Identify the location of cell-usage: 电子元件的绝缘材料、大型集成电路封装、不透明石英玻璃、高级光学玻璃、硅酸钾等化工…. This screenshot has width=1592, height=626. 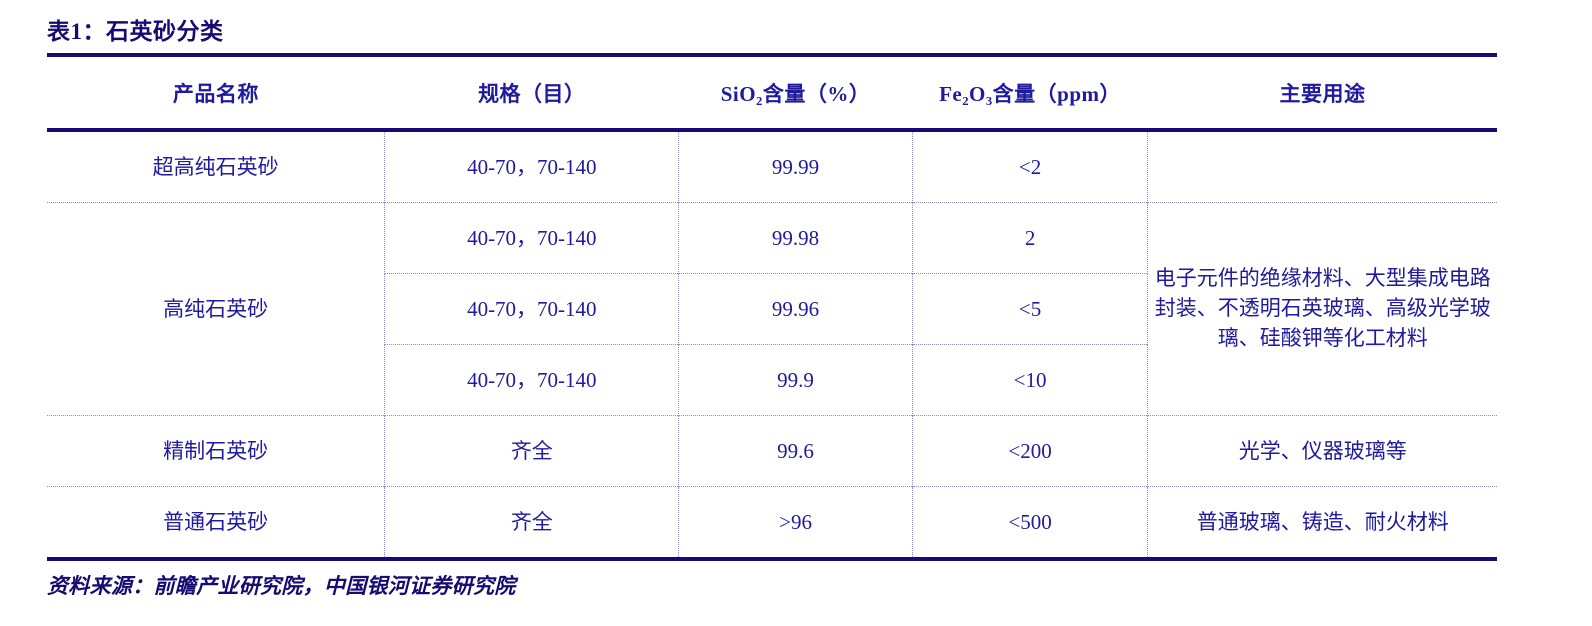
(1322, 309).